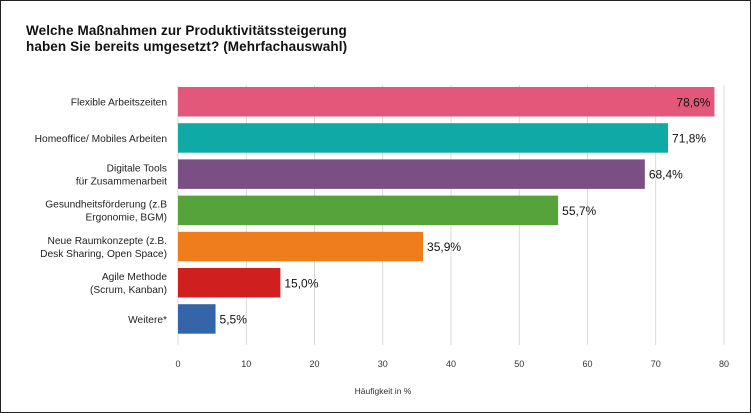 This screenshot has width=751, height=413. What do you see at coordinates (724, 364) in the screenshot?
I see `x-tick-label: 80` at bounding box center [724, 364].